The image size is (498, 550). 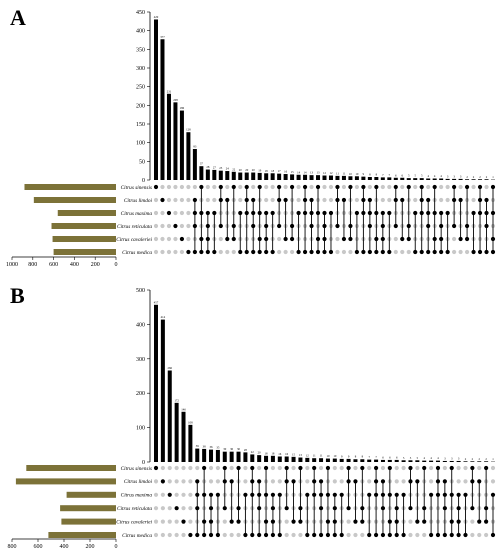 I want to click on intersection-value-label: 16, so click(x=286, y=172).